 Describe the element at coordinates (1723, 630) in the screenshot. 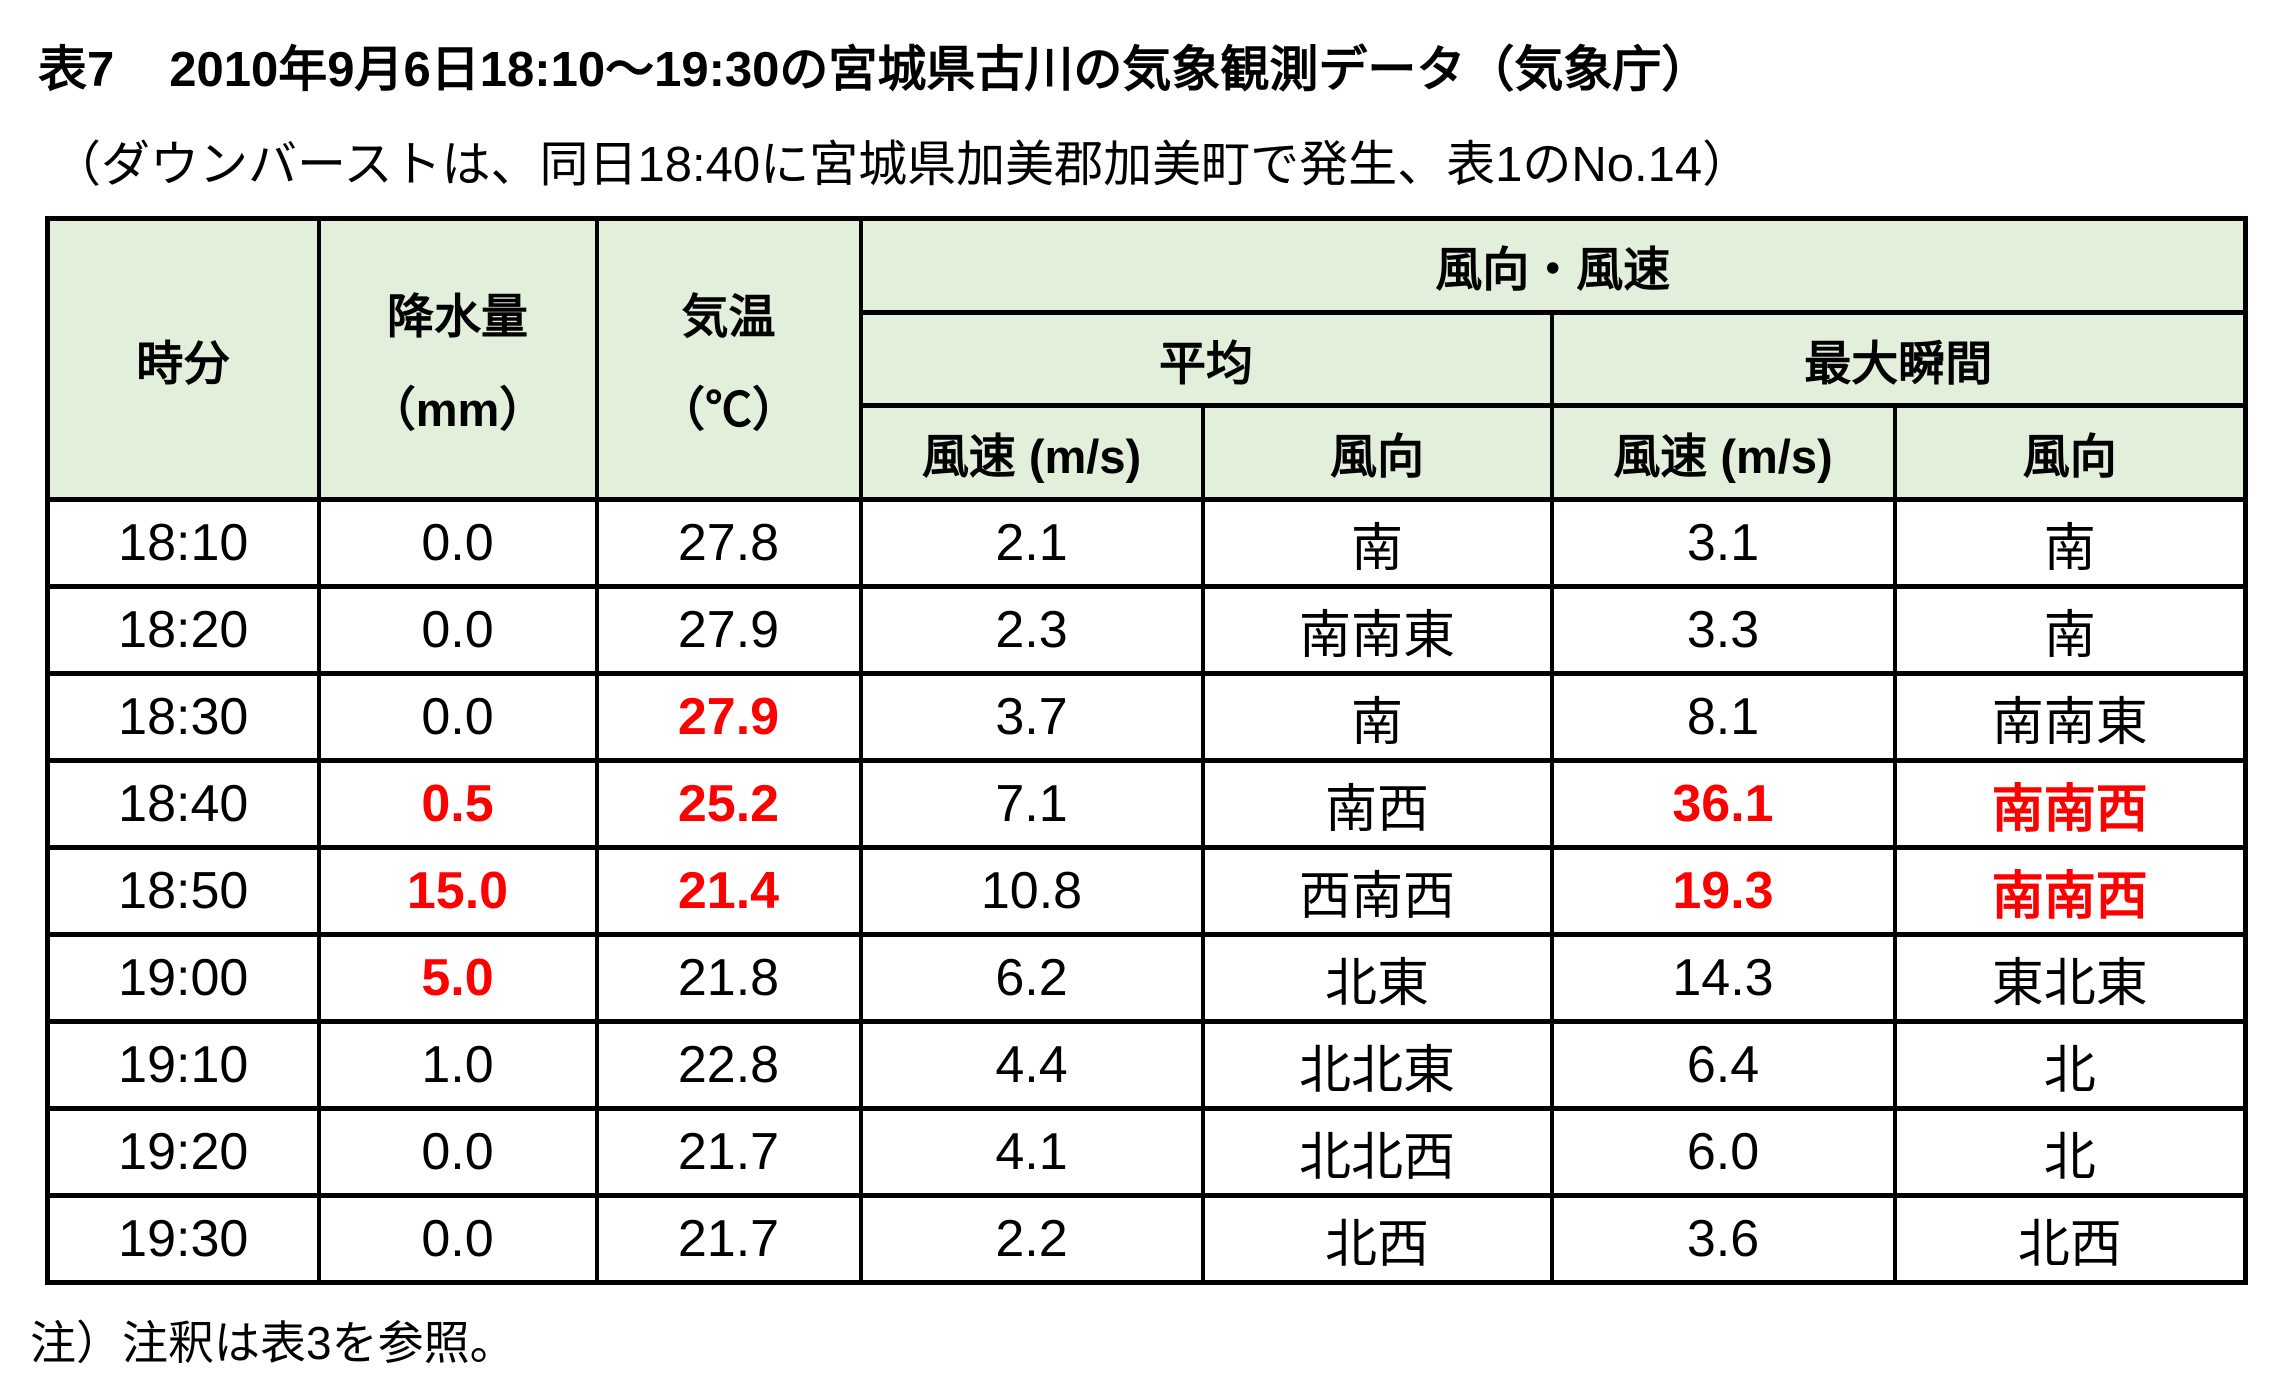

I see `cell-max-wind-speed: 3.3` at that location.